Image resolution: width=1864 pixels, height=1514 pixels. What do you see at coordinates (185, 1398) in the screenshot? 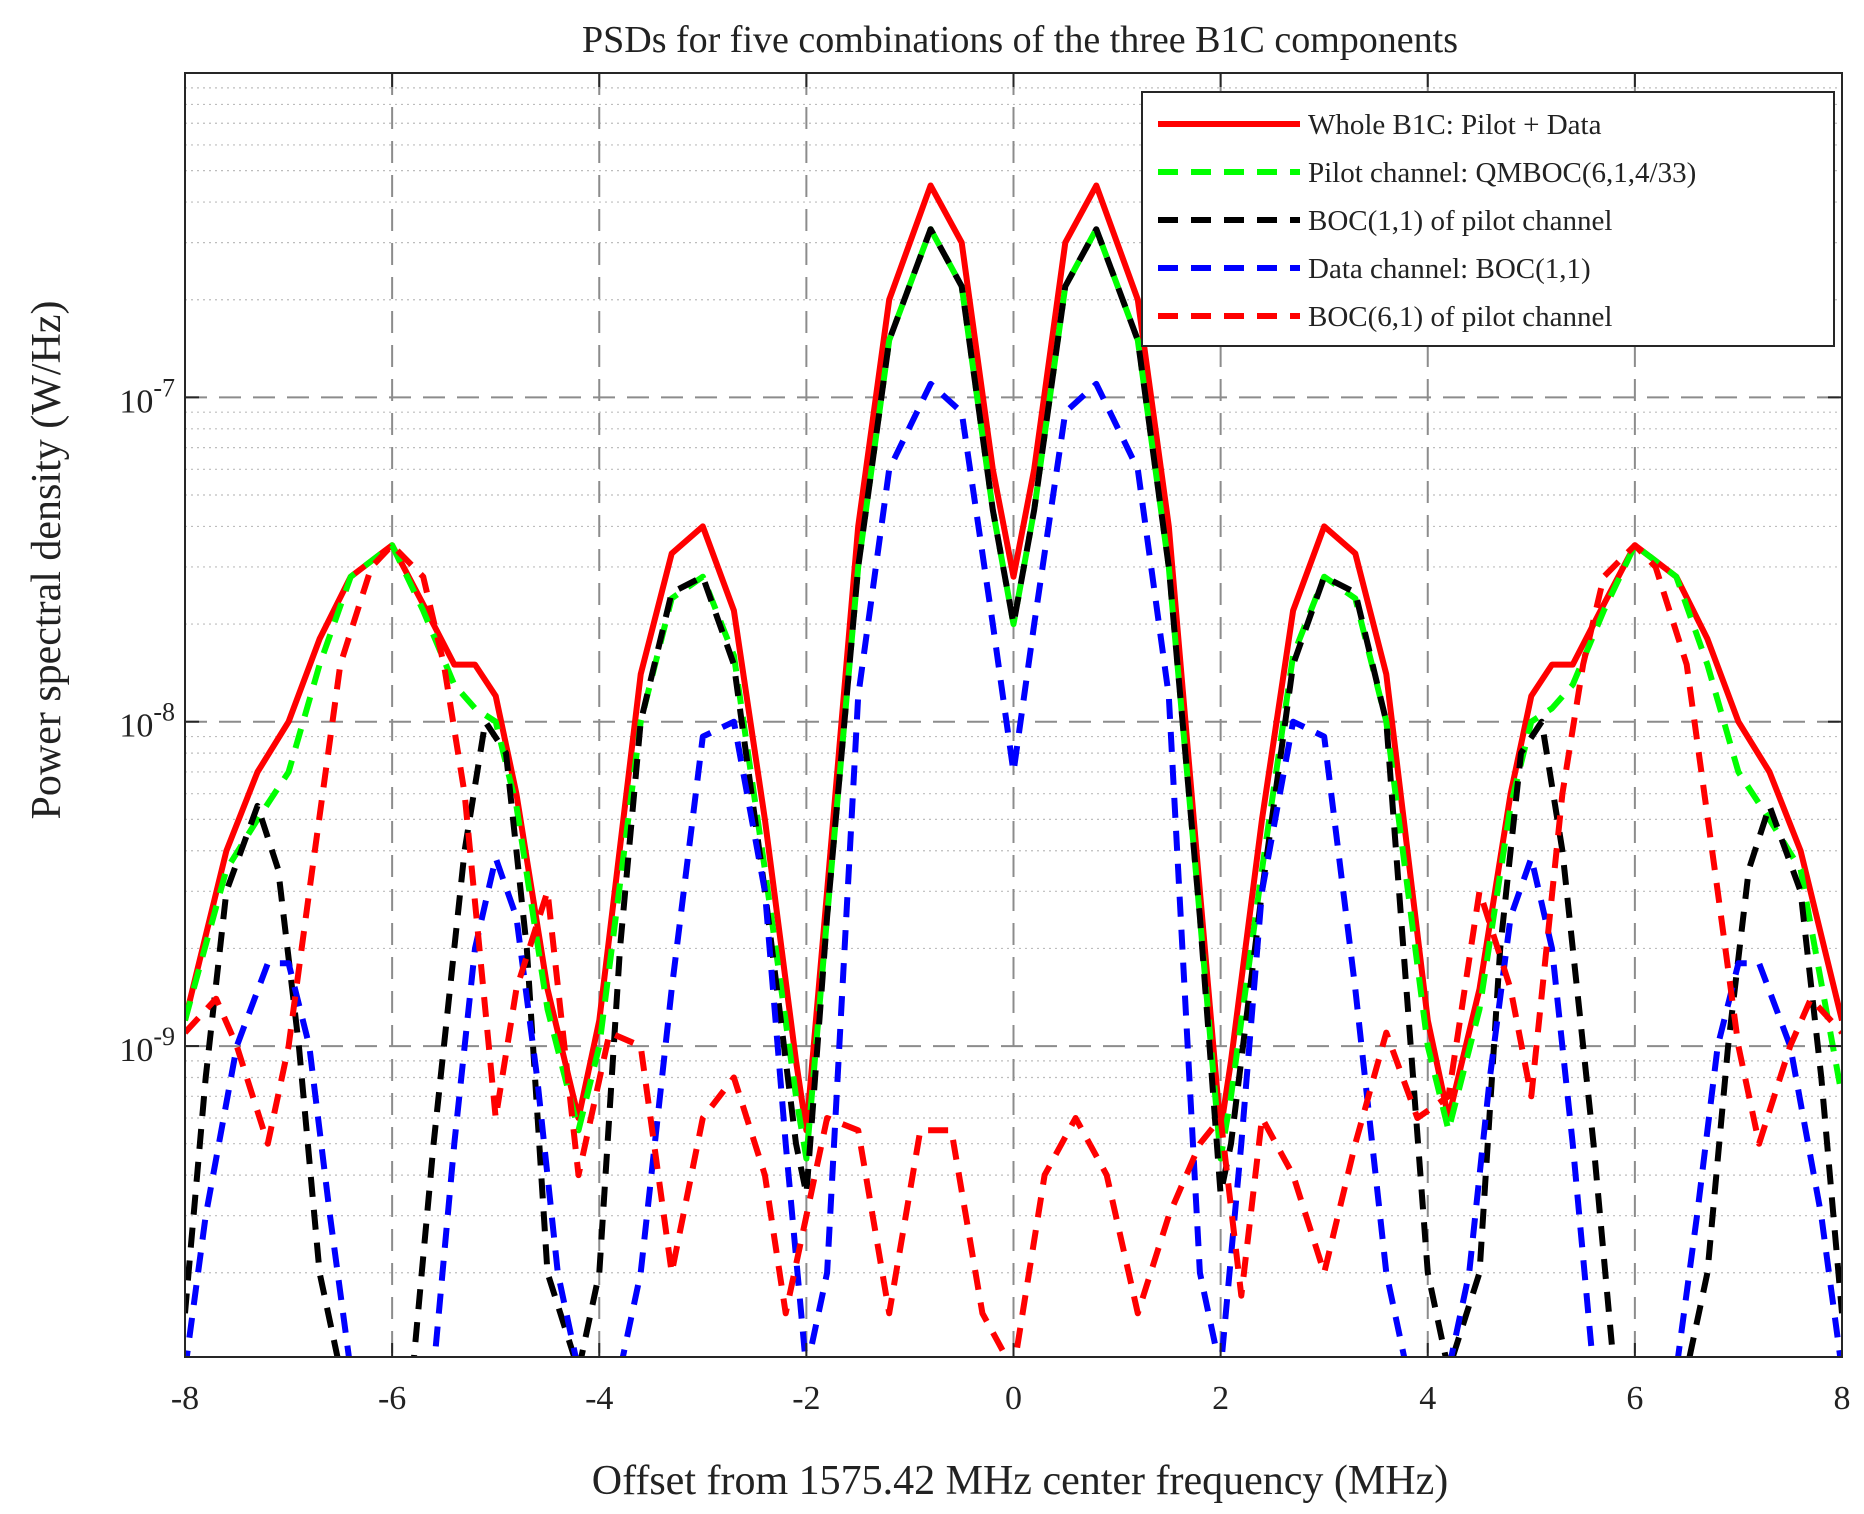
I see `x-tick-label: -8` at bounding box center [185, 1398].